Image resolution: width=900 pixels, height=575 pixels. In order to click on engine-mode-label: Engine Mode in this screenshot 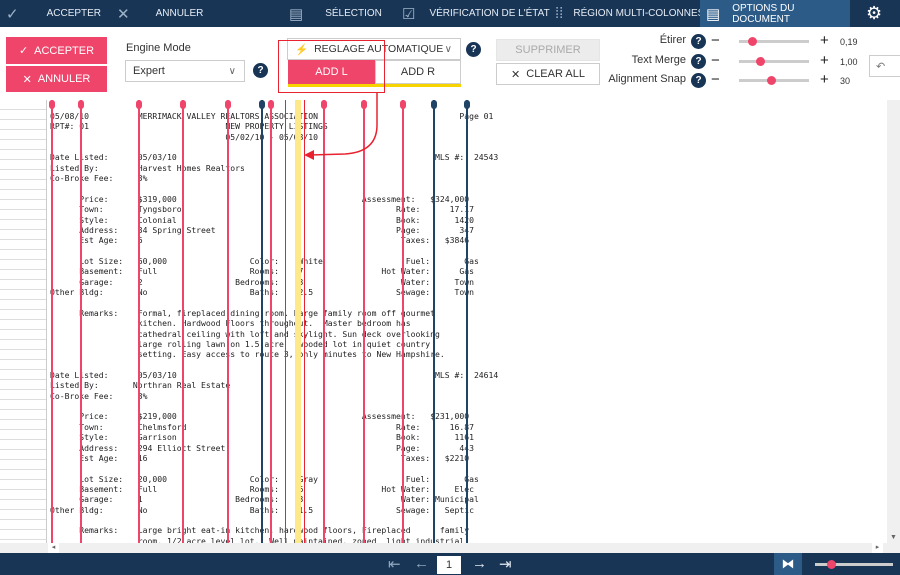, I will do `click(158, 48)`.